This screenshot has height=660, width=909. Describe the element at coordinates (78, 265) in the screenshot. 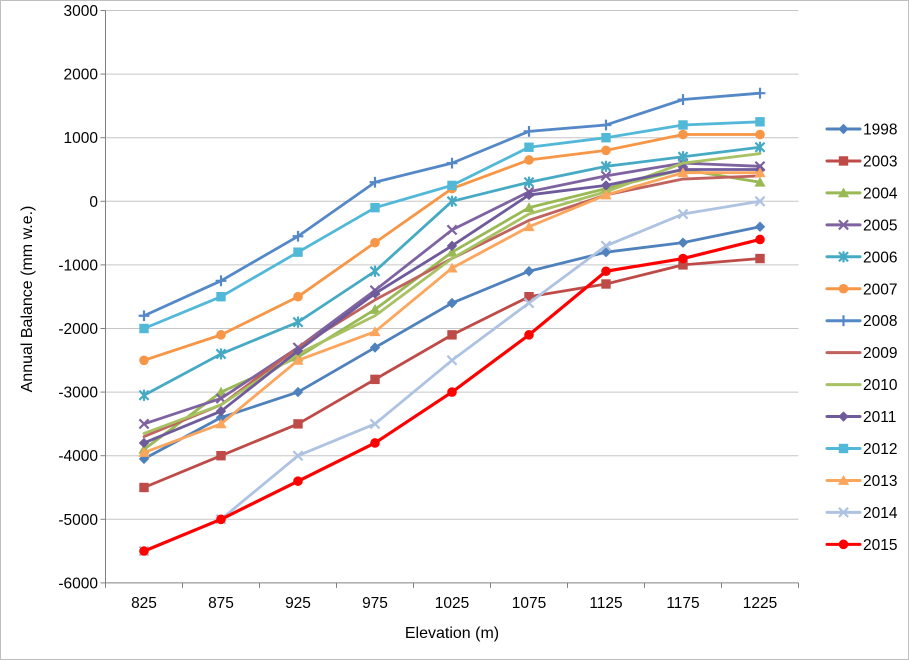

I see `y-tick-label: -1000` at that location.